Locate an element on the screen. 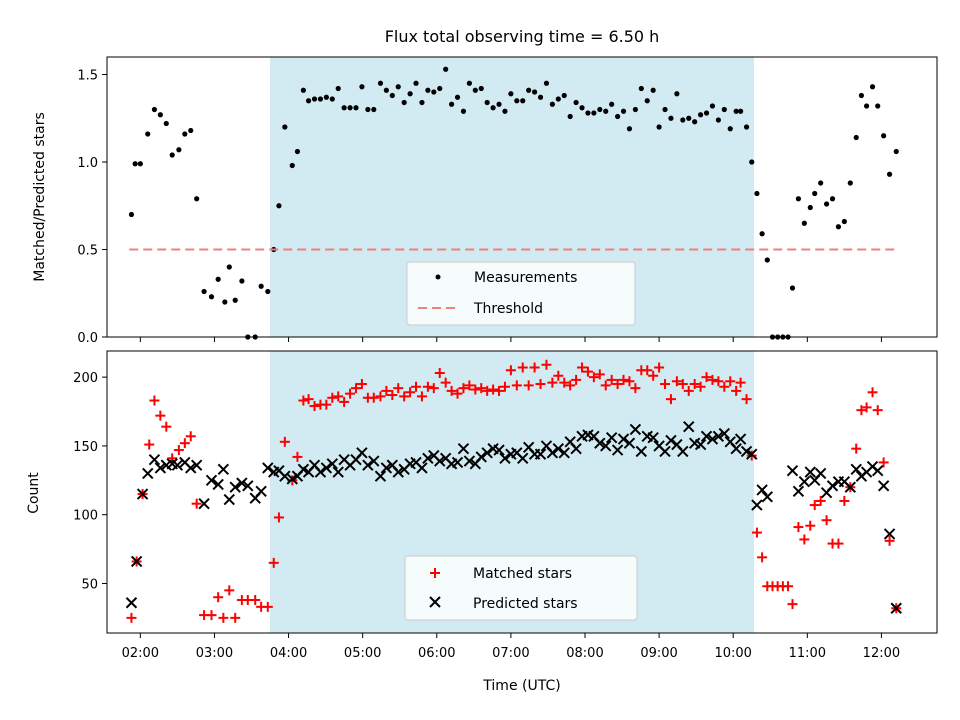  x-tick-label: 03:00 is located at coordinates (214, 653).